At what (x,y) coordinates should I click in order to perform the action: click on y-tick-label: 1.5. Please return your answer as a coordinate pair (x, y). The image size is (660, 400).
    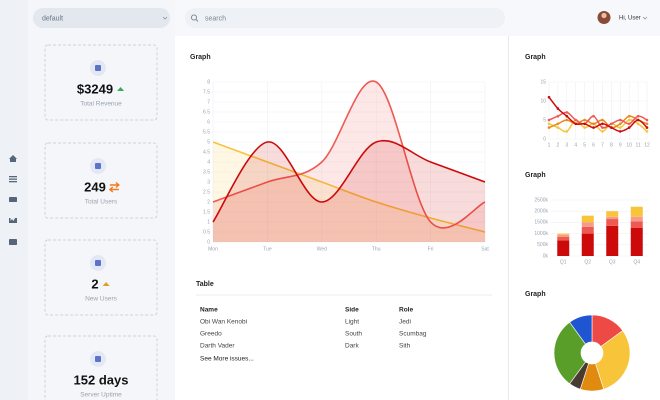
    Looking at the image, I should click on (206, 212).